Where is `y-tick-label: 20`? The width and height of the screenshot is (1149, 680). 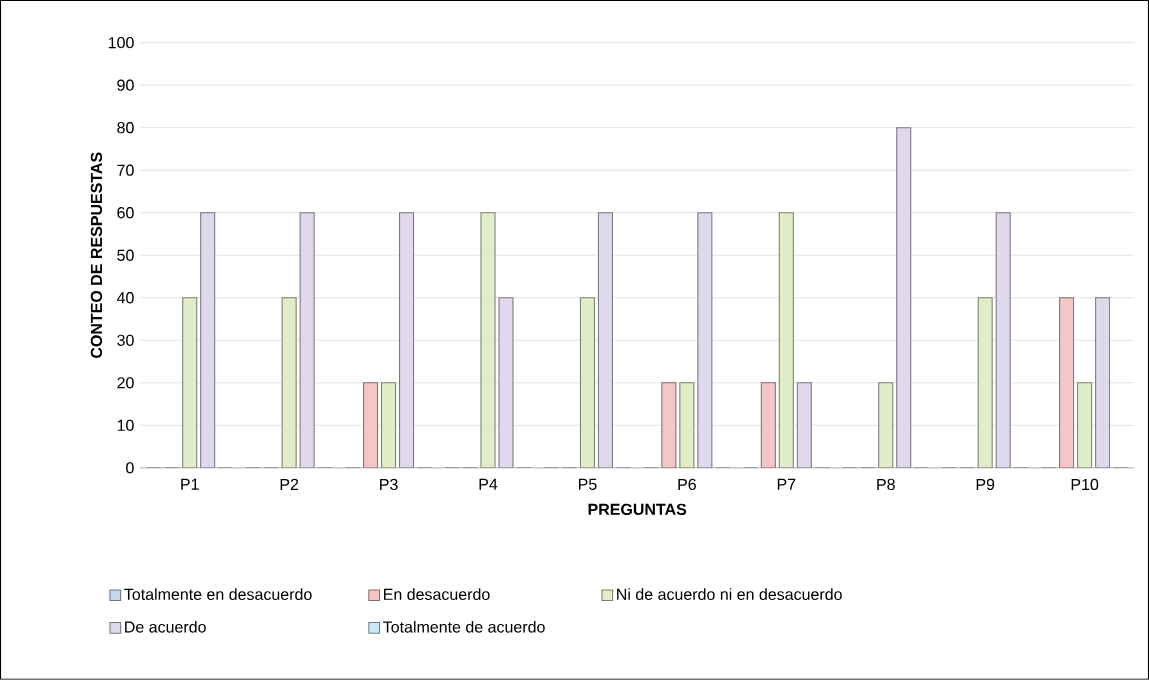 y-tick-label: 20 is located at coordinates (125, 383).